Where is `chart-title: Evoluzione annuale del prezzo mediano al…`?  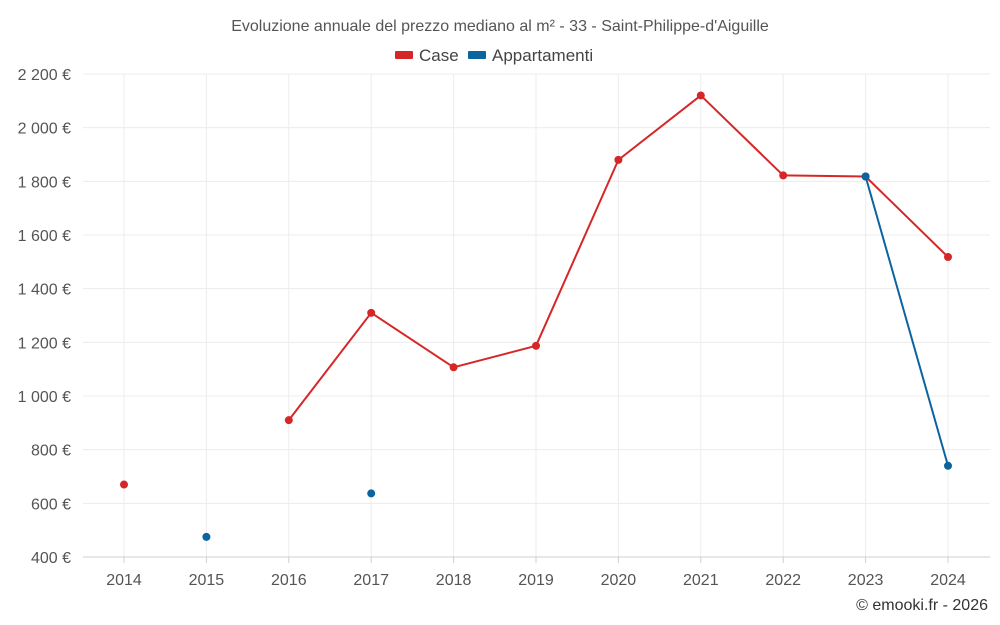 chart-title: Evoluzione annuale del prezzo mediano al… is located at coordinates (500, 26).